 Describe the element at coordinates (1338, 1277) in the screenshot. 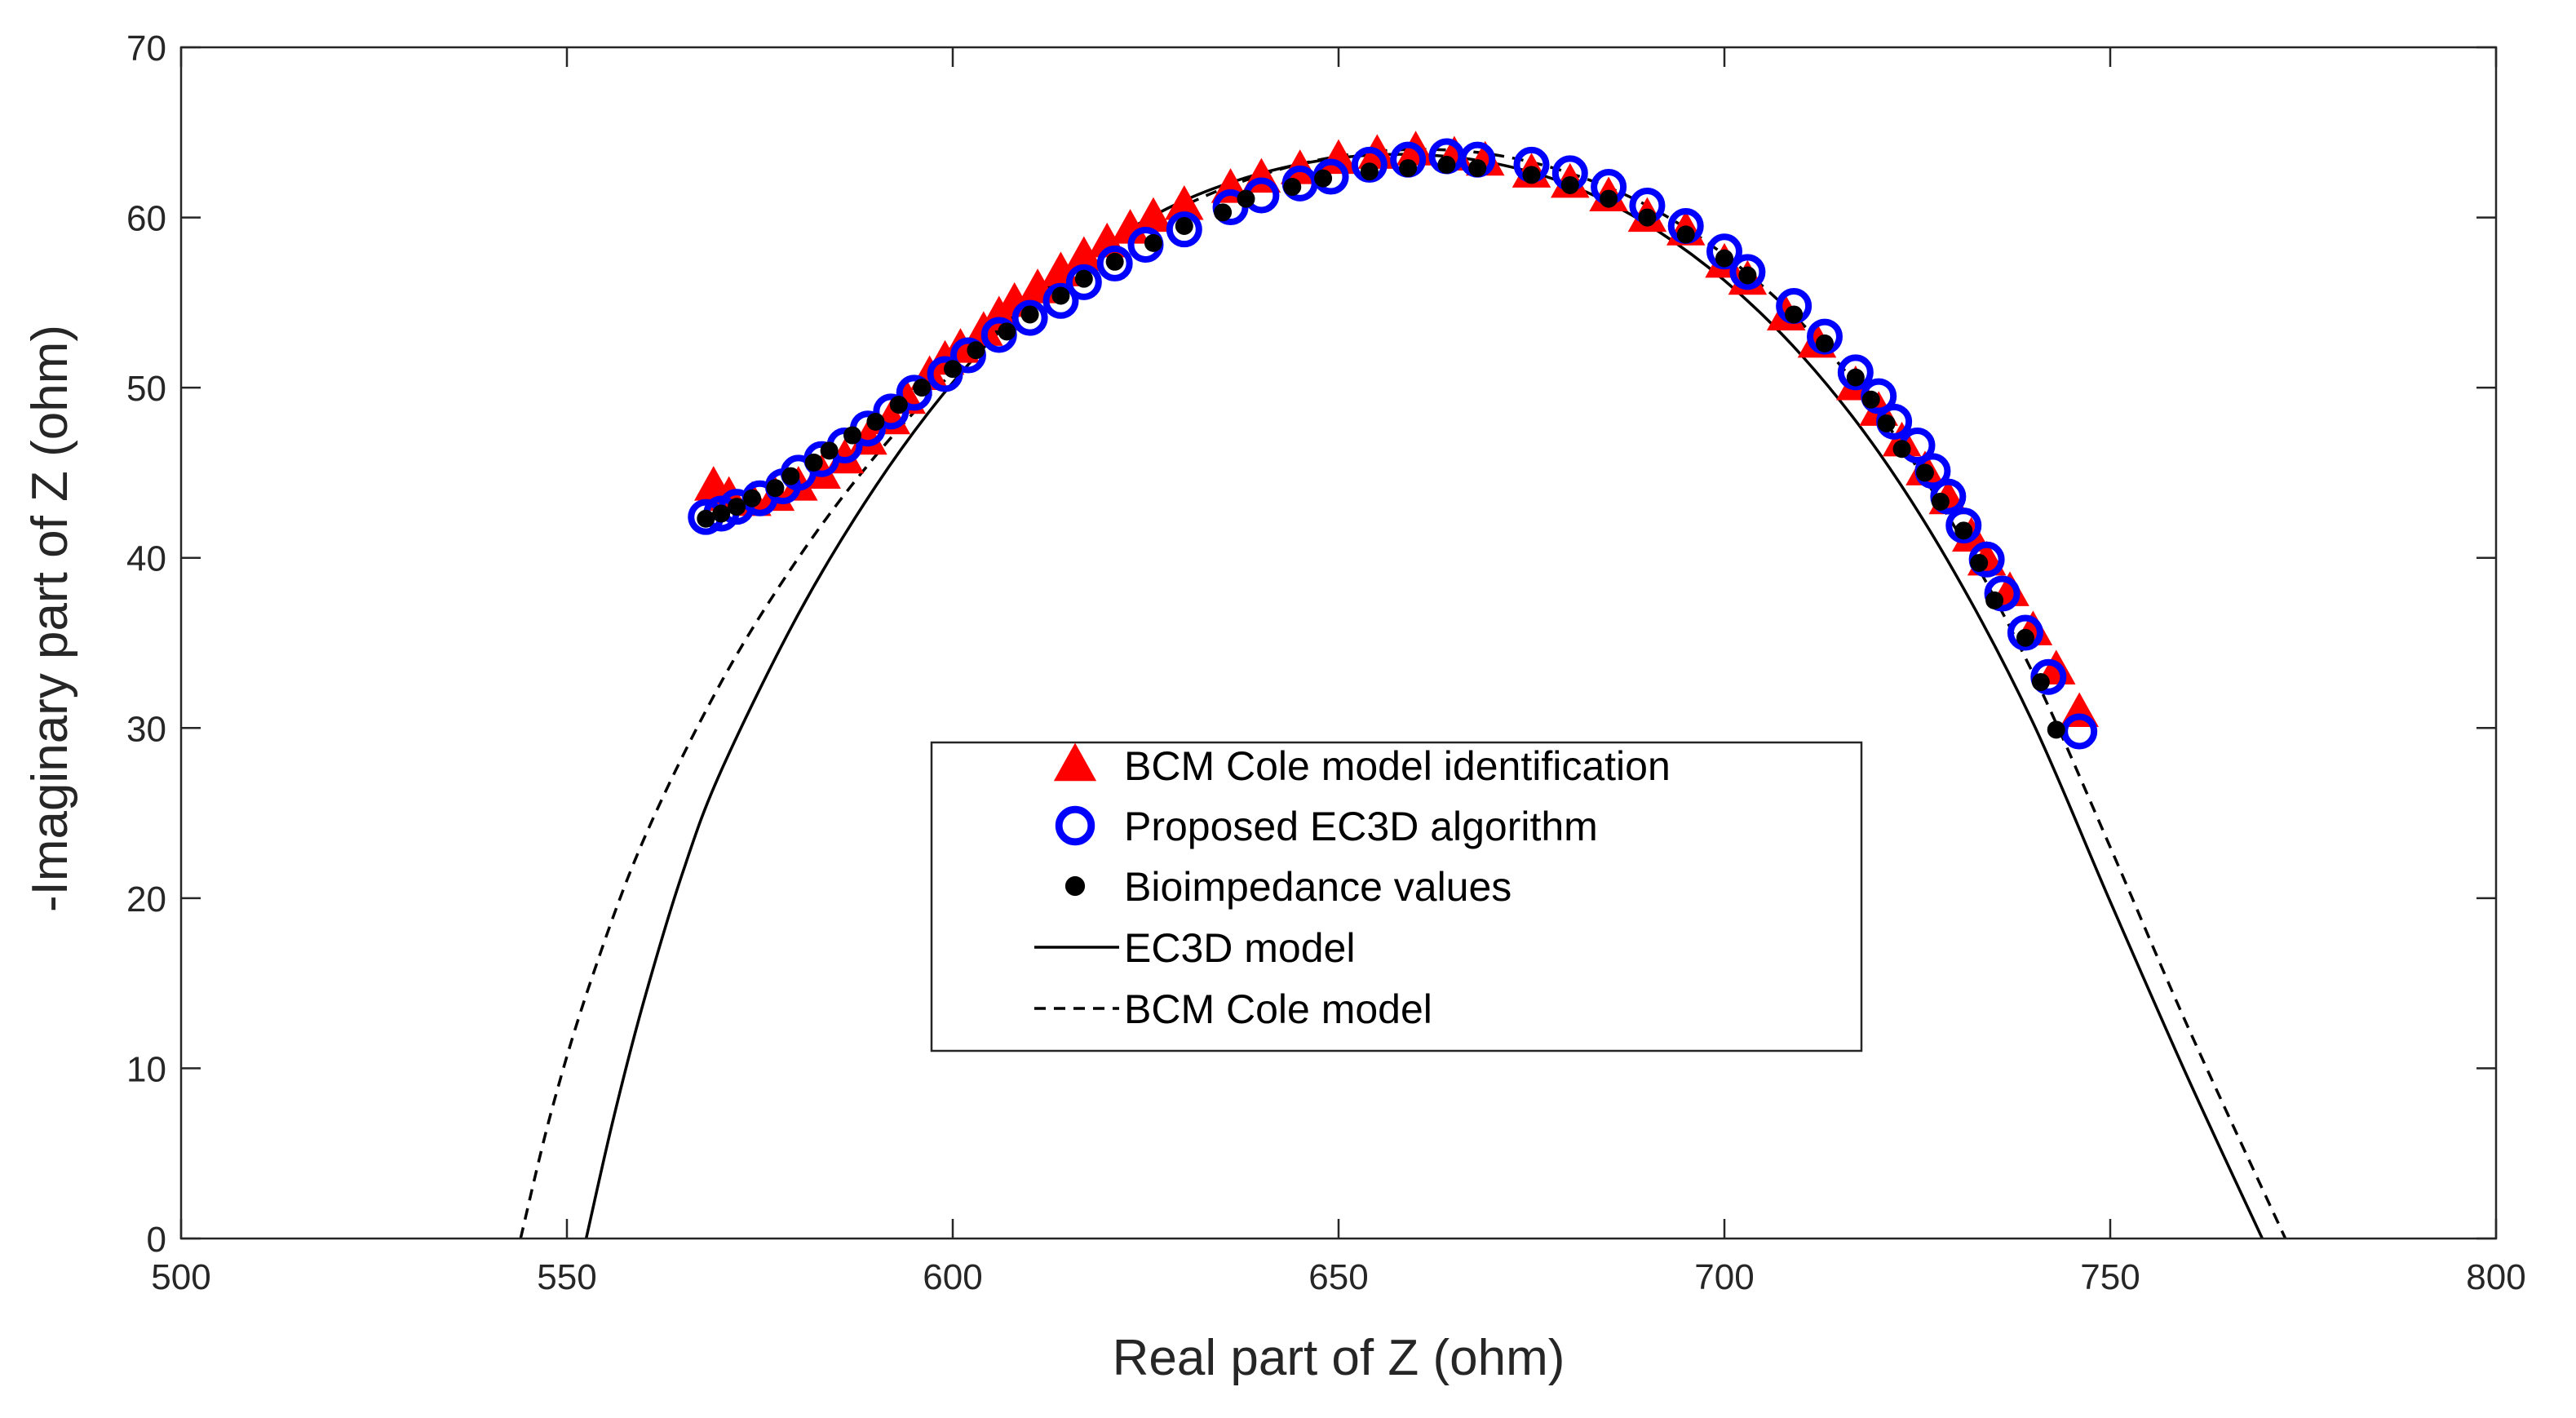

I see `x-tick-label: 650` at that location.